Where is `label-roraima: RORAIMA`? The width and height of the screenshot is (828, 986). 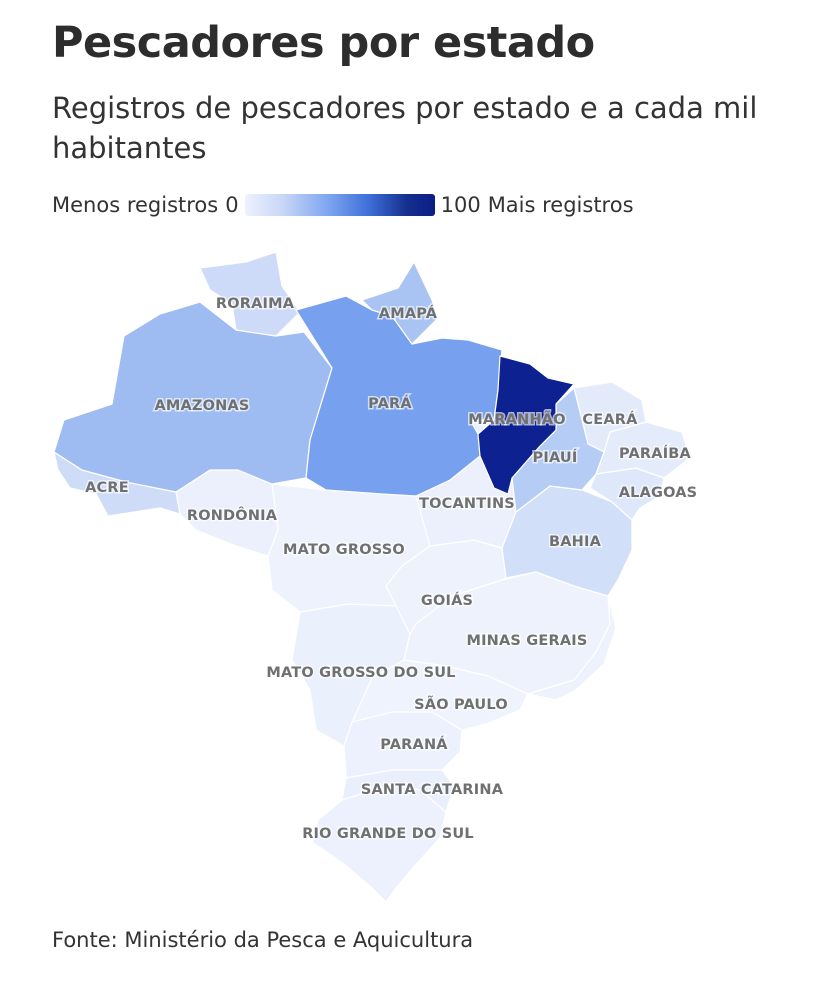 label-roraima: RORAIMA is located at coordinates (255, 304).